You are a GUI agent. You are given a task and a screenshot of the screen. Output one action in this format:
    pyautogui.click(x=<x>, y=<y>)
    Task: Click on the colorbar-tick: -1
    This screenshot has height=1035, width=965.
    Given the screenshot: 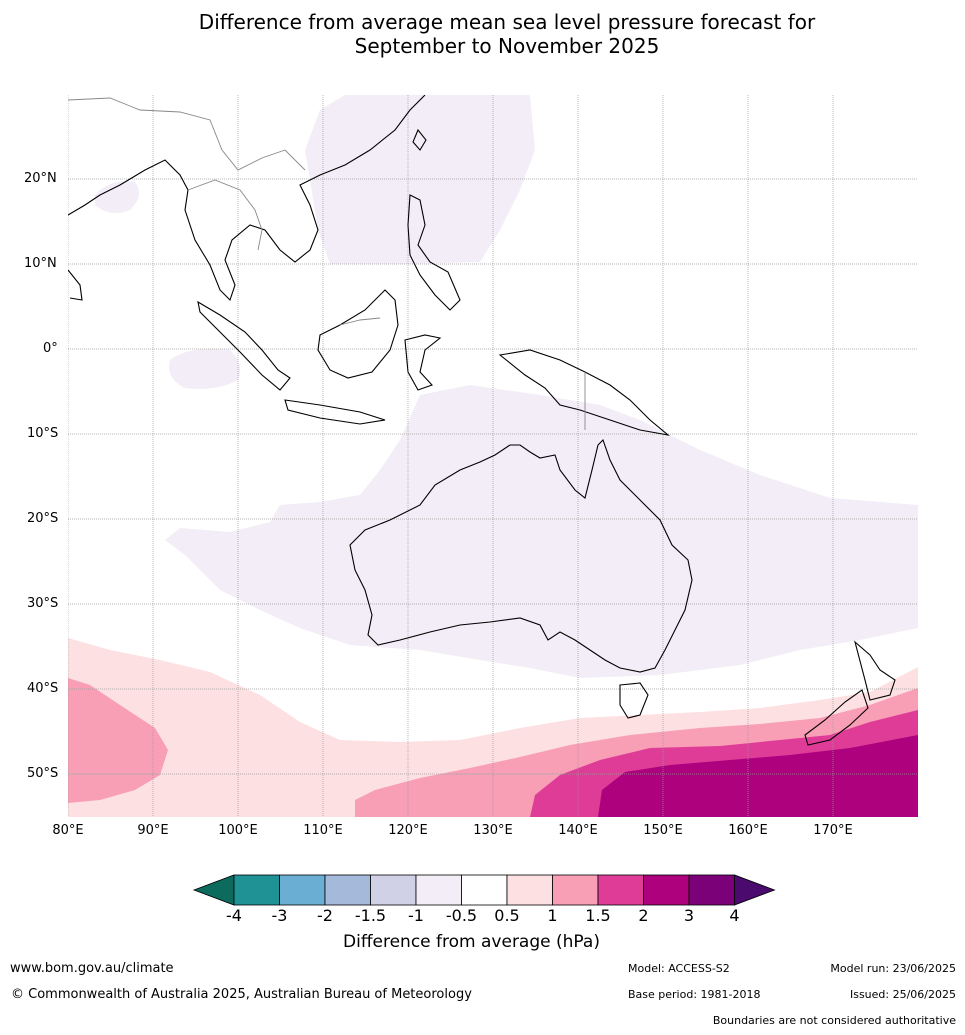 What is the action you would take?
    pyautogui.click(x=416, y=915)
    